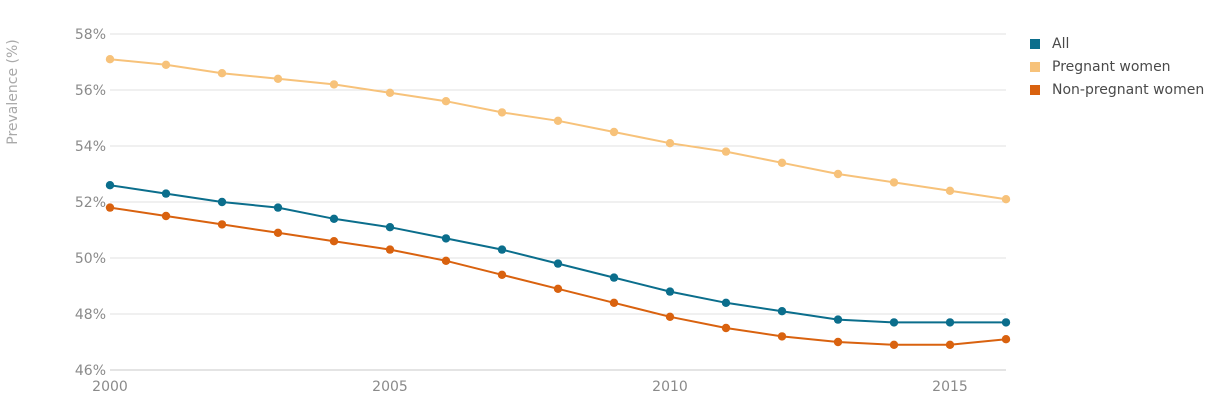 This screenshot has height=402, width=1230. Describe the element at coordinates (530, 387) in the screenshot. I see `x-axis-ticks: 2000 2005 2010 2015` at that location.